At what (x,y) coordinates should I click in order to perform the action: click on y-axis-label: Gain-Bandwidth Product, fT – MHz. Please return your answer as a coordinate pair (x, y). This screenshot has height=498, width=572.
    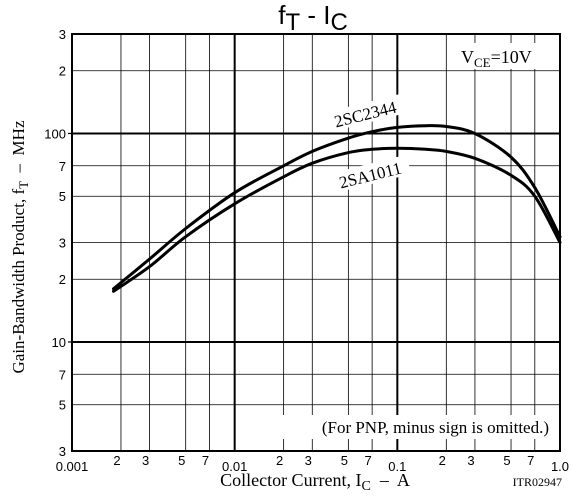
    Looking at the image, I should click on (20, 246).